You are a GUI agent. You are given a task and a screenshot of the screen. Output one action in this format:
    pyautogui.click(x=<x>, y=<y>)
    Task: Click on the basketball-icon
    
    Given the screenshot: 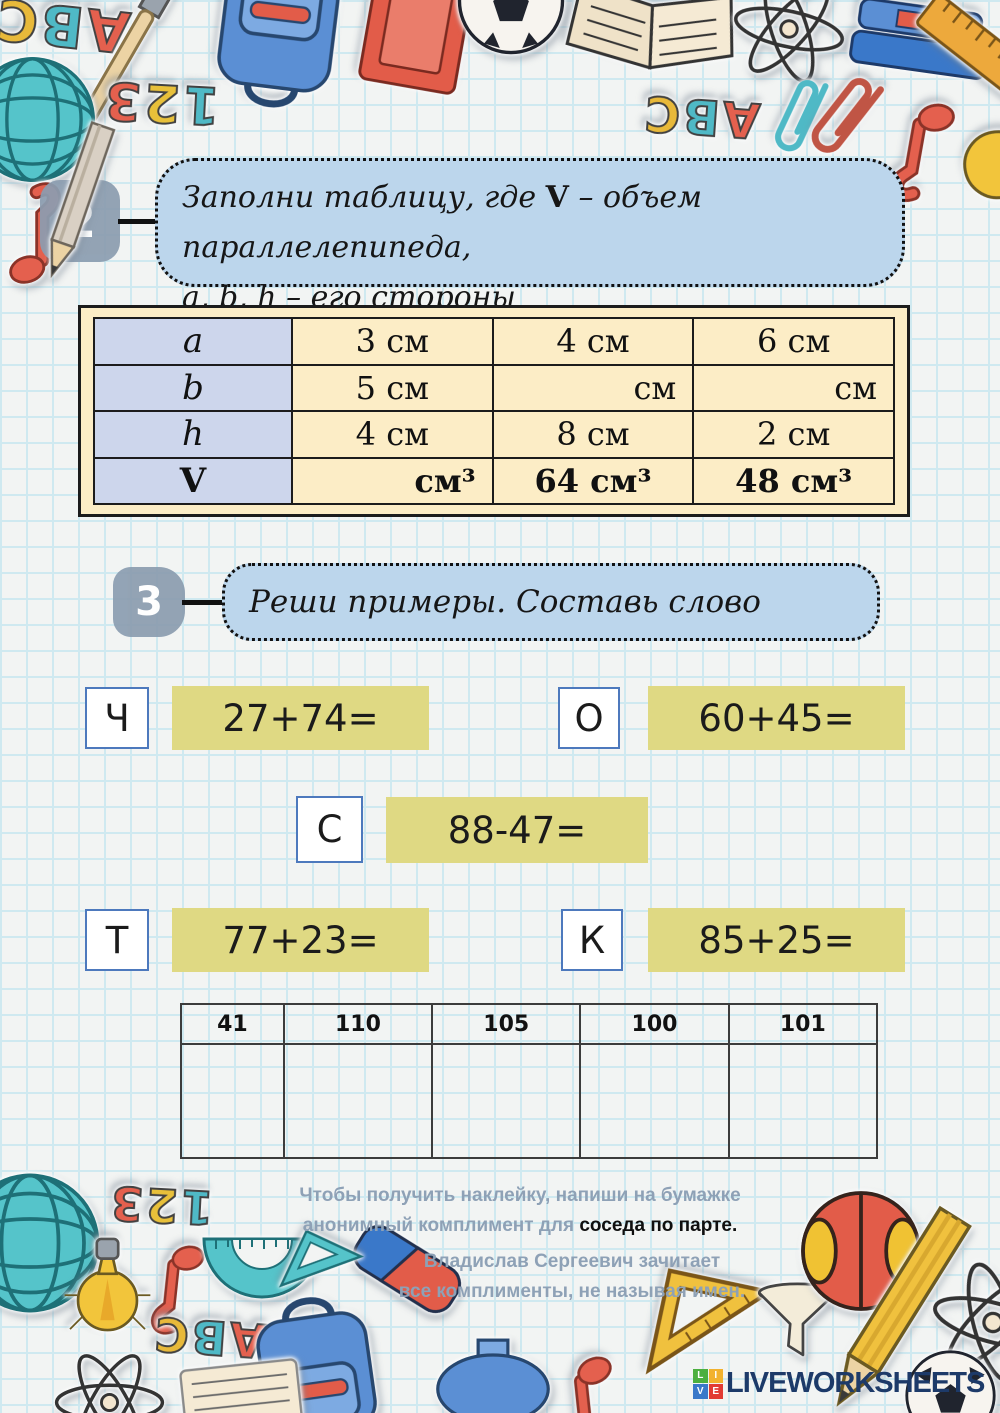 What is the action you would take?
    pyautogui.click(x=861, y=1251)
    